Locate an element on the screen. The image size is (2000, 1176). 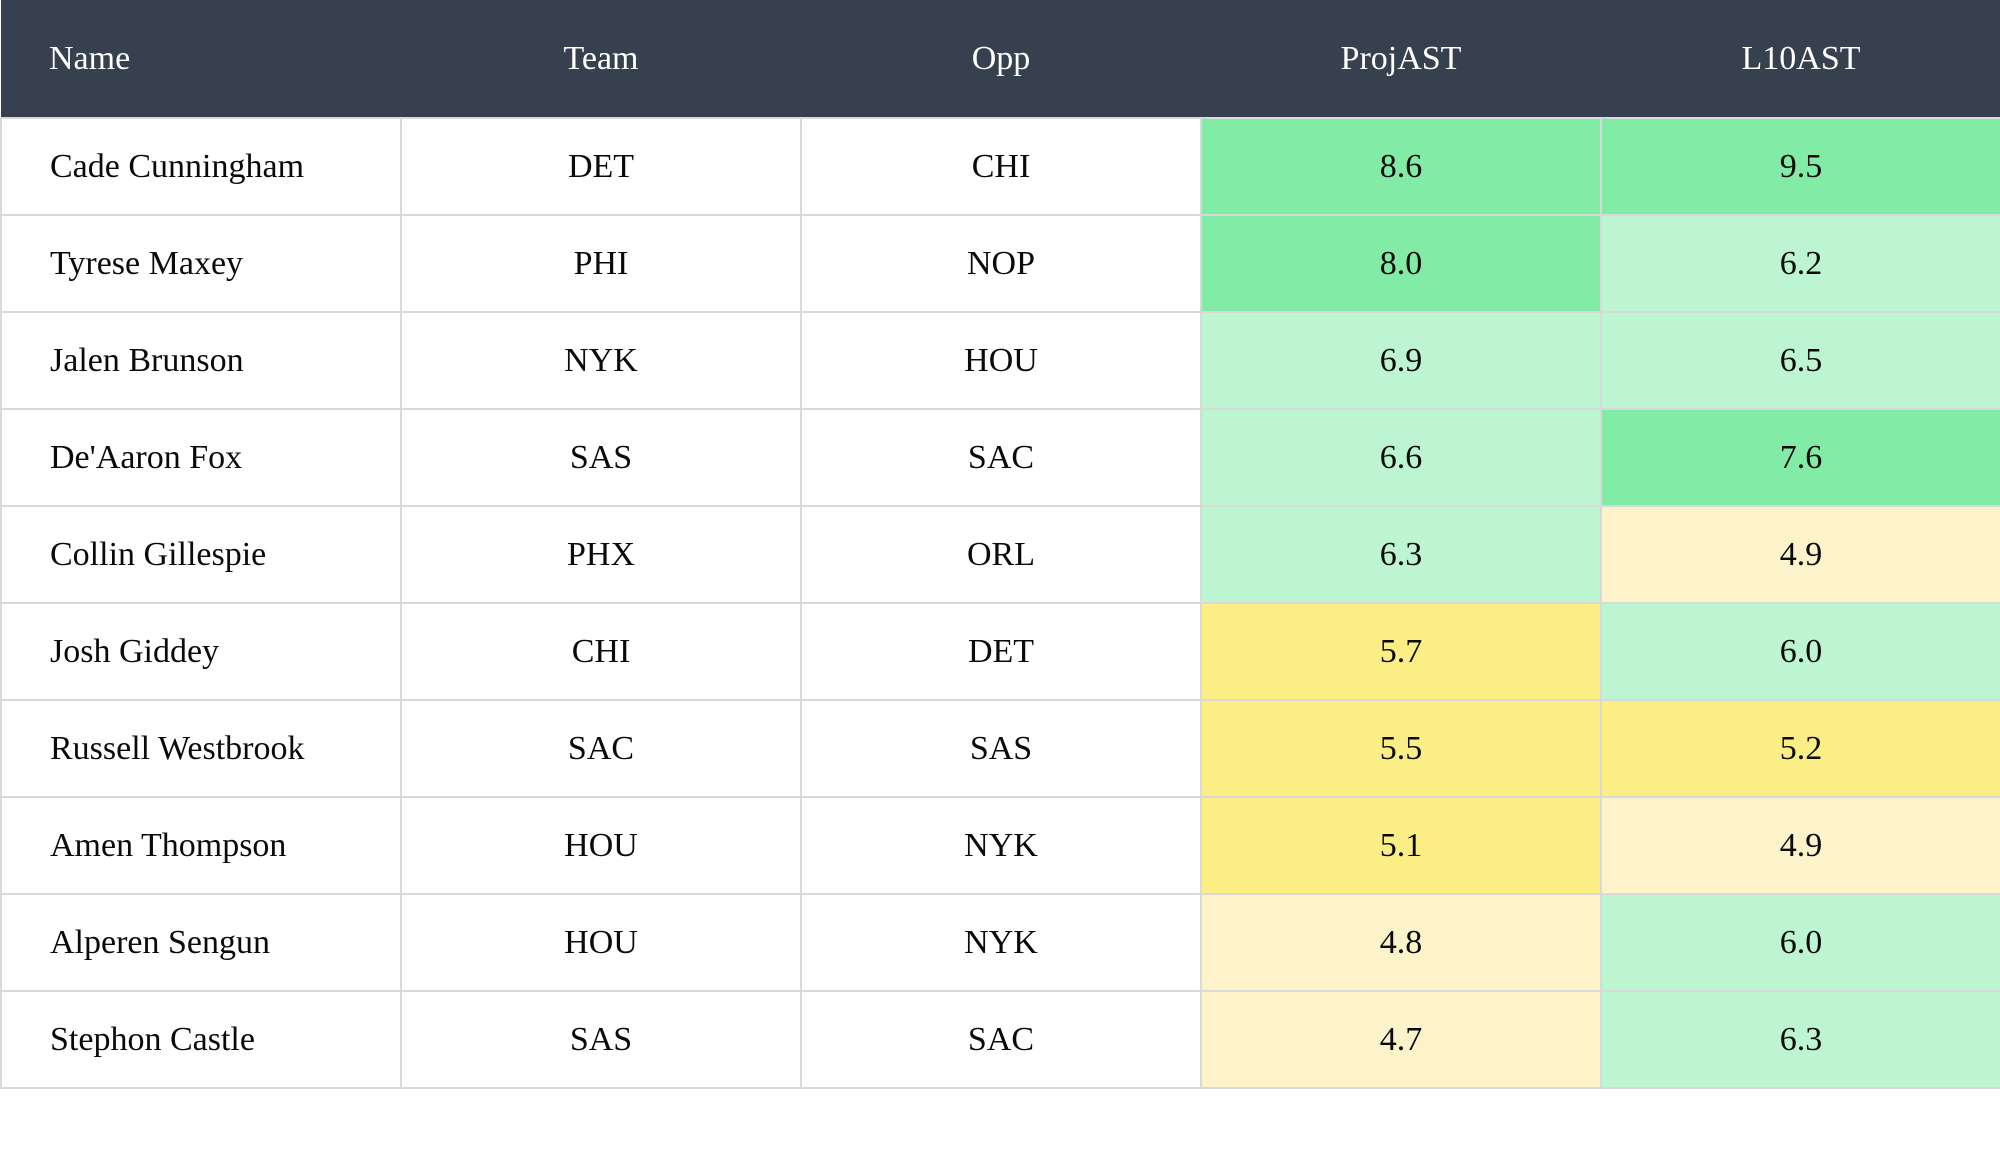
table-row: Tyrese Maxey PHI NOP 8.0 6.2 is located at coordinates (1000, 263).